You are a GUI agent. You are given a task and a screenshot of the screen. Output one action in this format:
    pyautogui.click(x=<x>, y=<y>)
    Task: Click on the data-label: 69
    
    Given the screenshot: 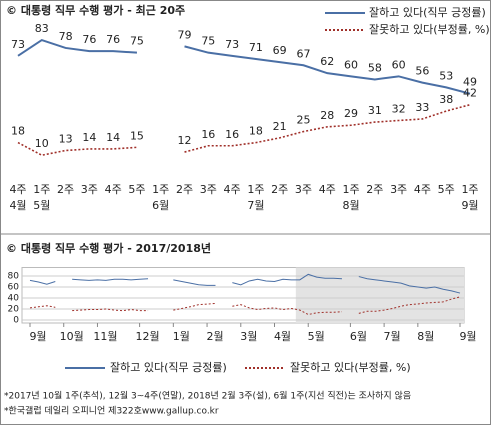 What is the action you would take?
    pyautogui.click(x=280, y=50)
    